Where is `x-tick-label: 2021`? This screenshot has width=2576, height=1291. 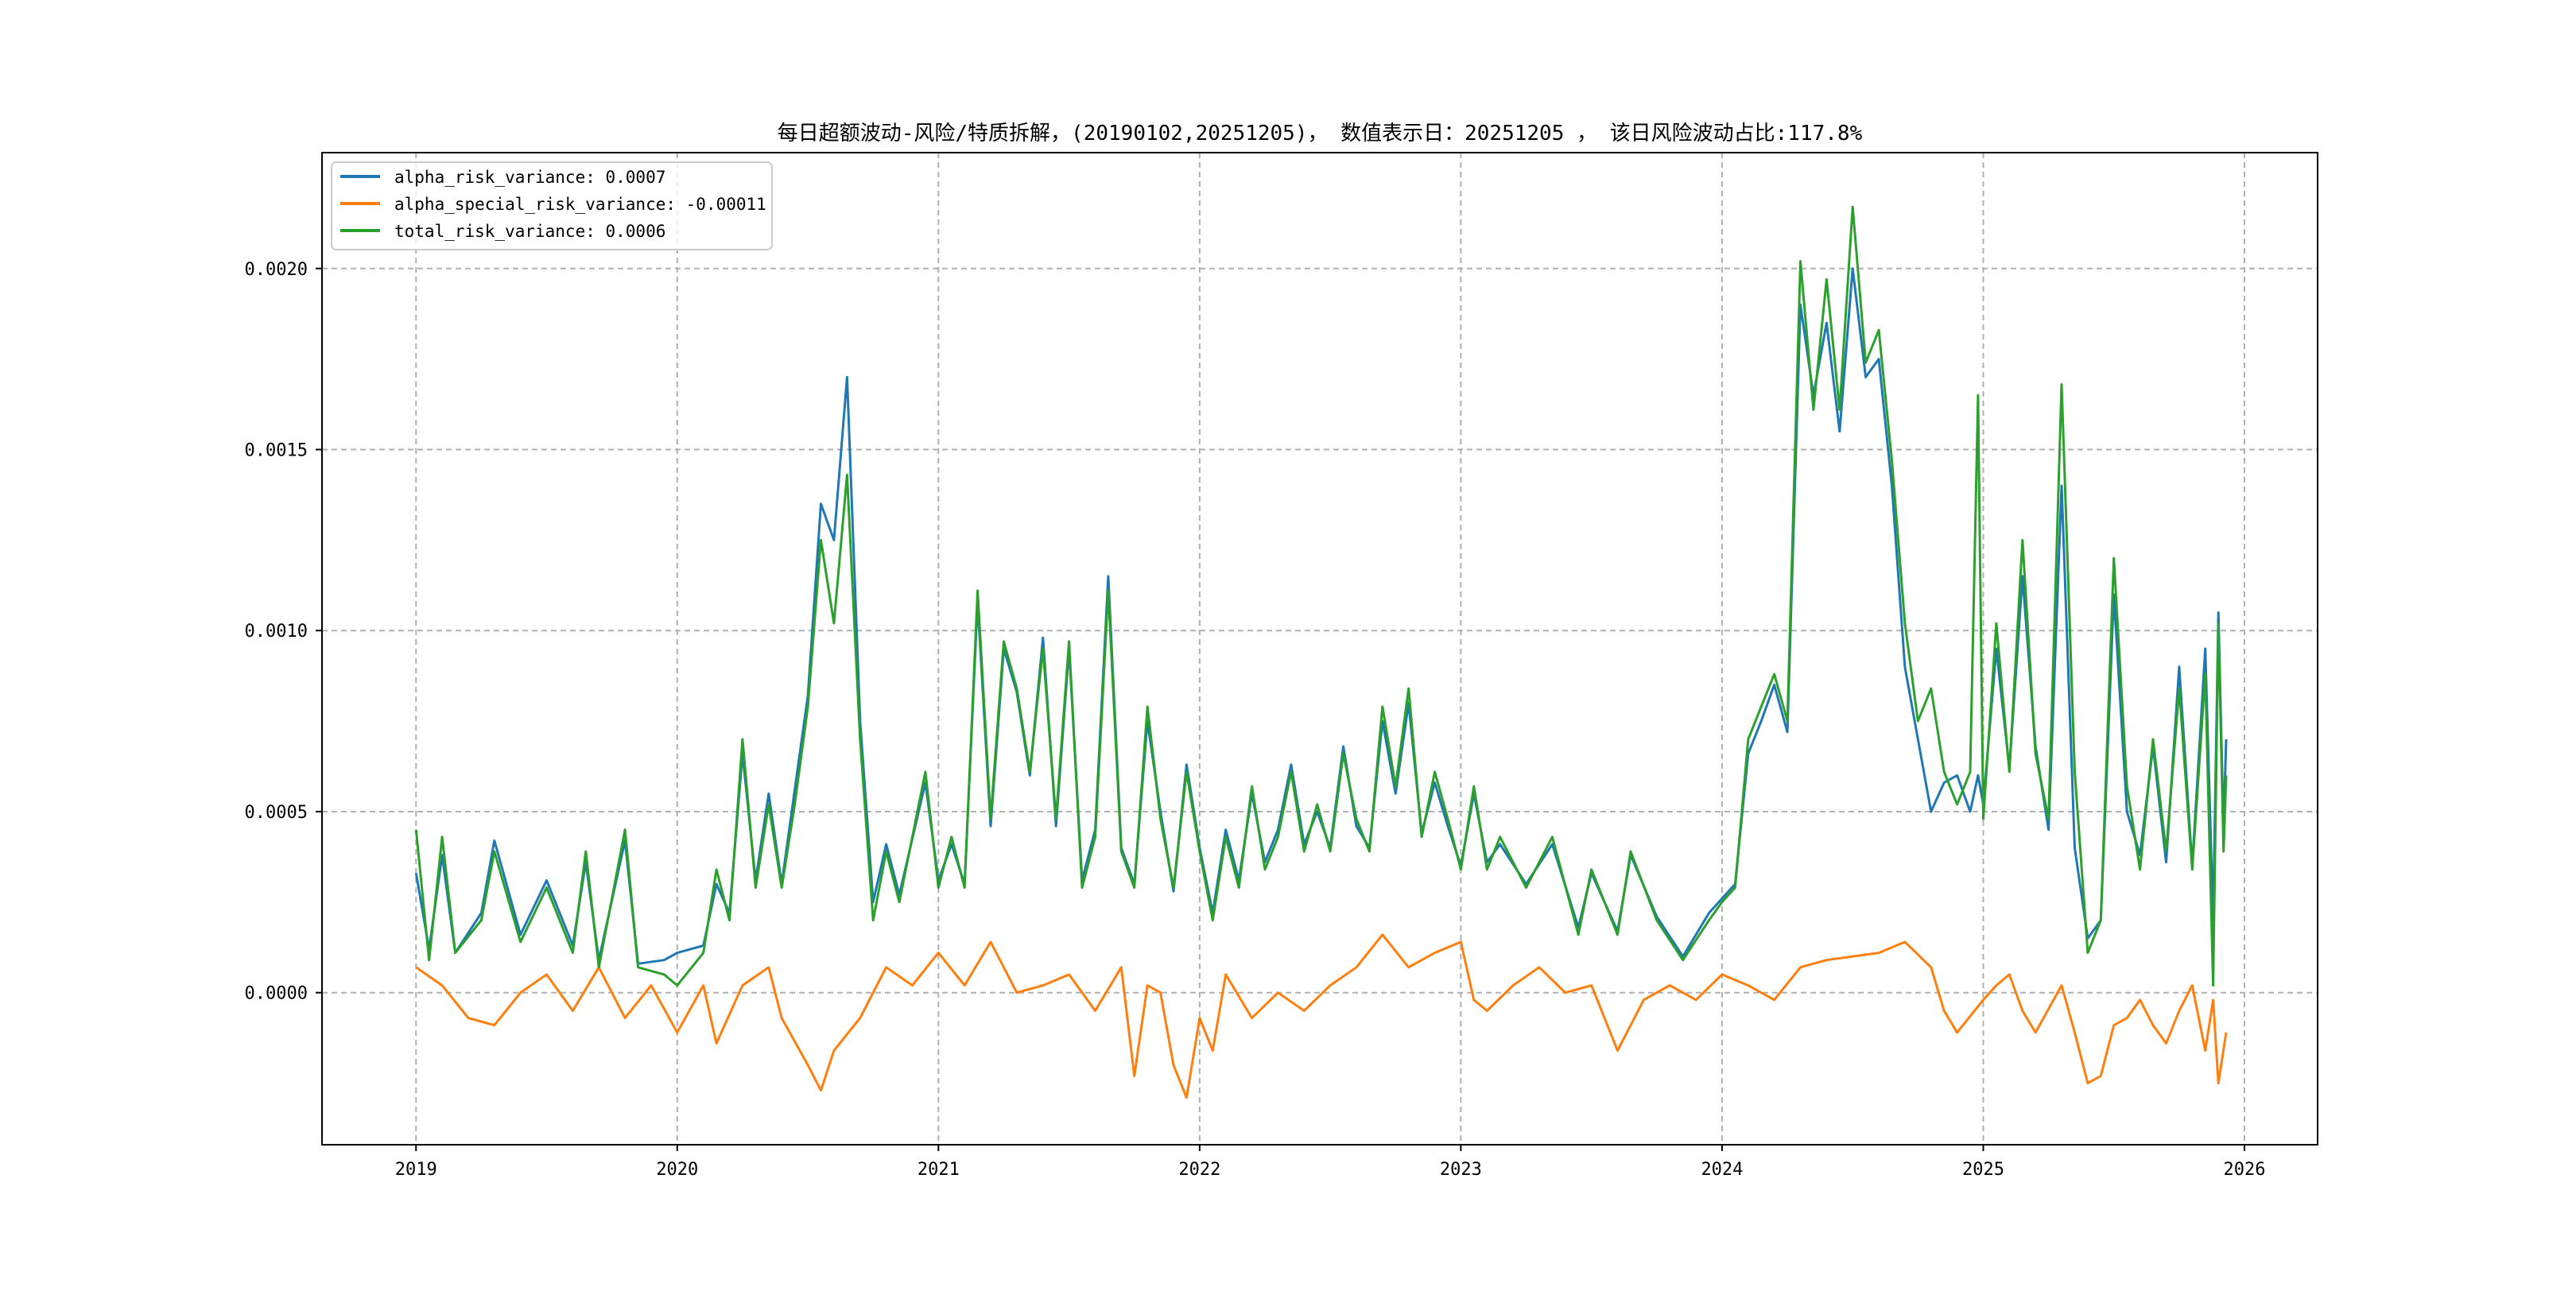 x-tick-label: 2021 is located at coordinates (939, 1170).